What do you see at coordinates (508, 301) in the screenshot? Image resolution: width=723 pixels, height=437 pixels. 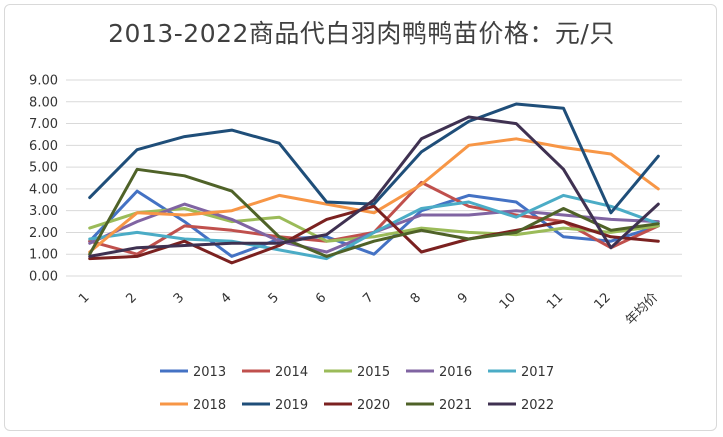 I see `x-tick-label: 10` at bounding box center [508, 301].